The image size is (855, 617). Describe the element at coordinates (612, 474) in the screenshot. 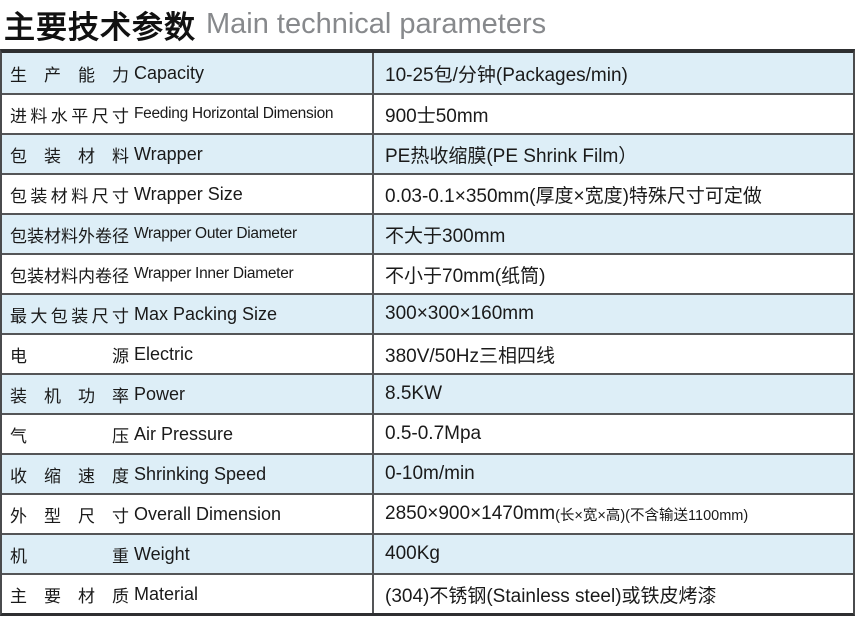

I see `param-value-cell: 0-10m/min` at that location.